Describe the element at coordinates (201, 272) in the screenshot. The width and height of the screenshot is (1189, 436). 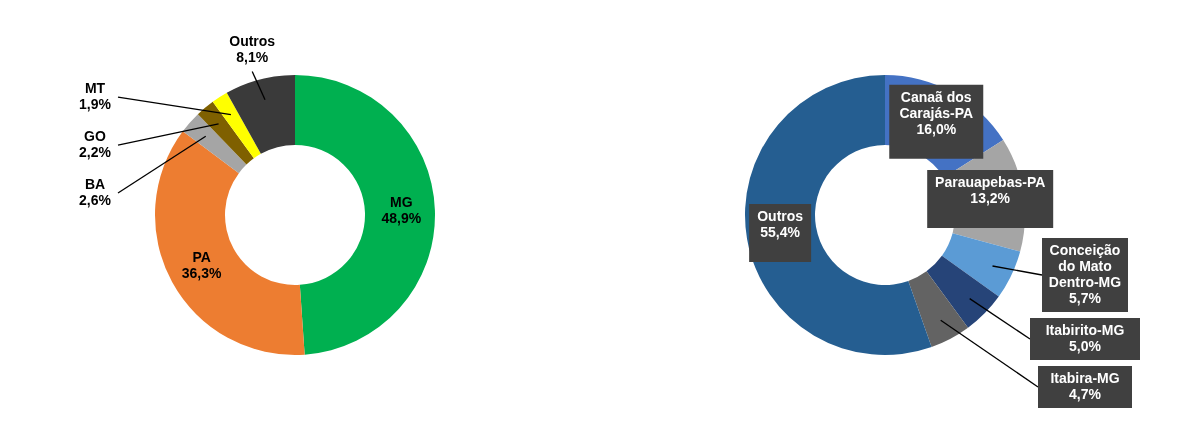
I see `data-label: 36,3%` at that location.